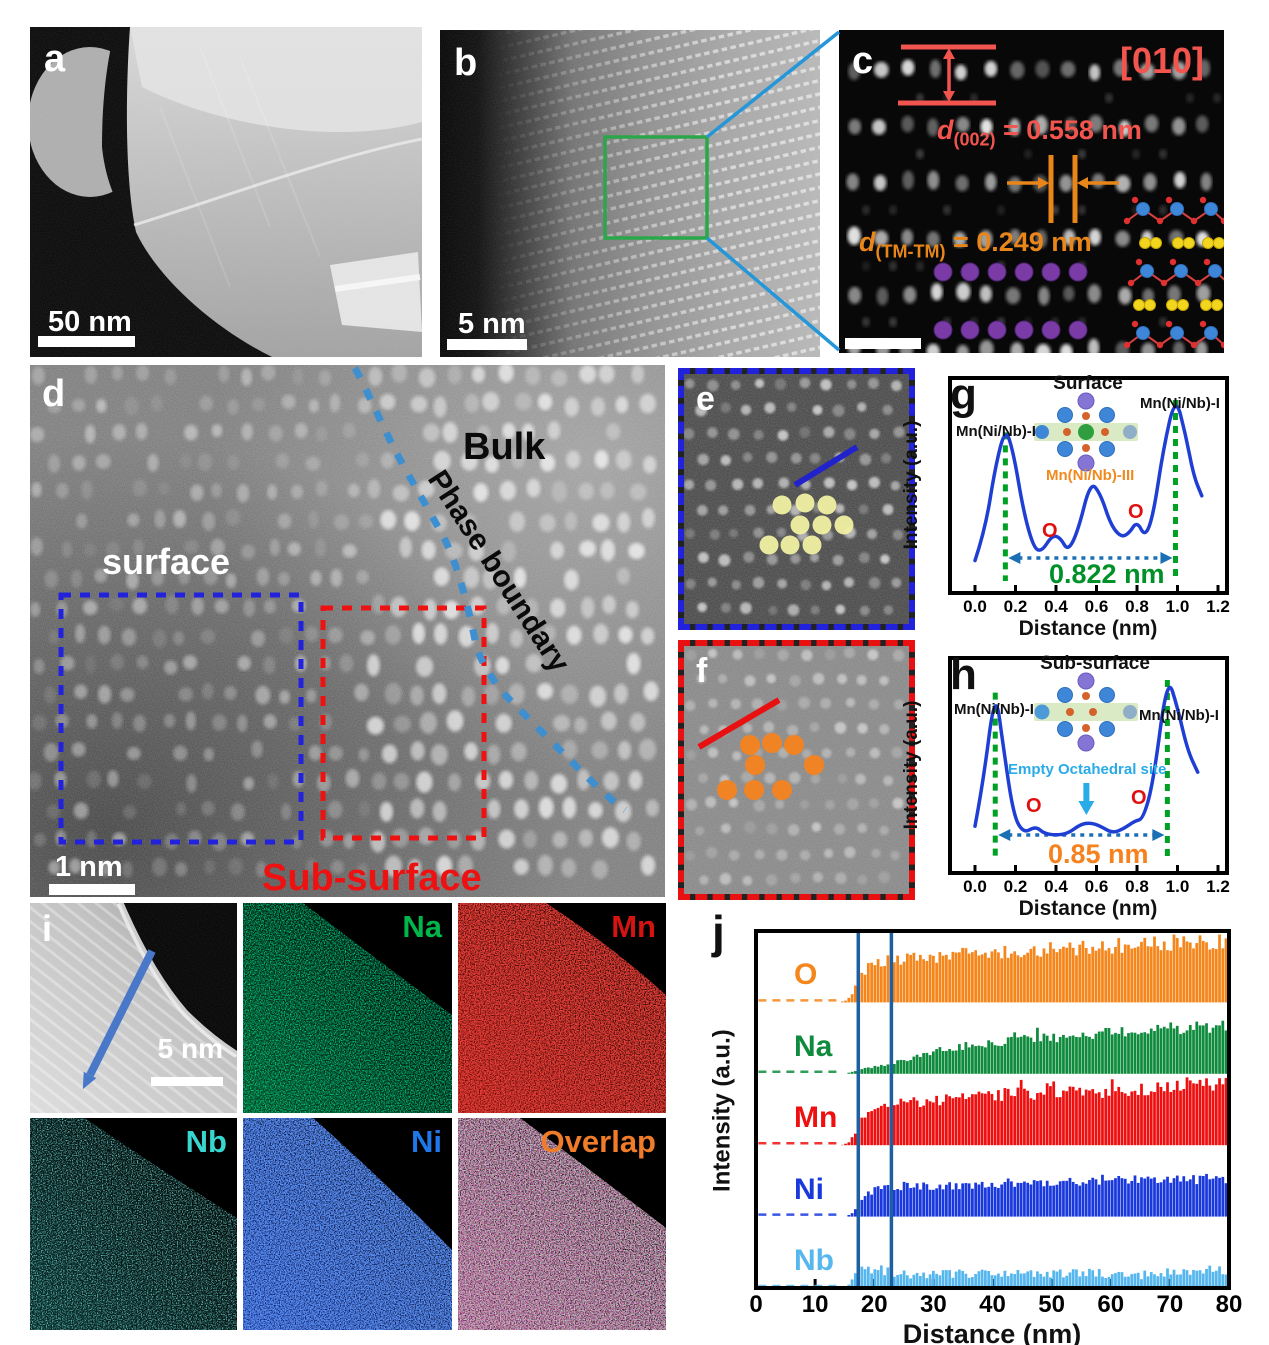  Describe the element at coordinates (133, 1224) in the screenshot. I see `eds-map-nb-tile: Nb` at that location.